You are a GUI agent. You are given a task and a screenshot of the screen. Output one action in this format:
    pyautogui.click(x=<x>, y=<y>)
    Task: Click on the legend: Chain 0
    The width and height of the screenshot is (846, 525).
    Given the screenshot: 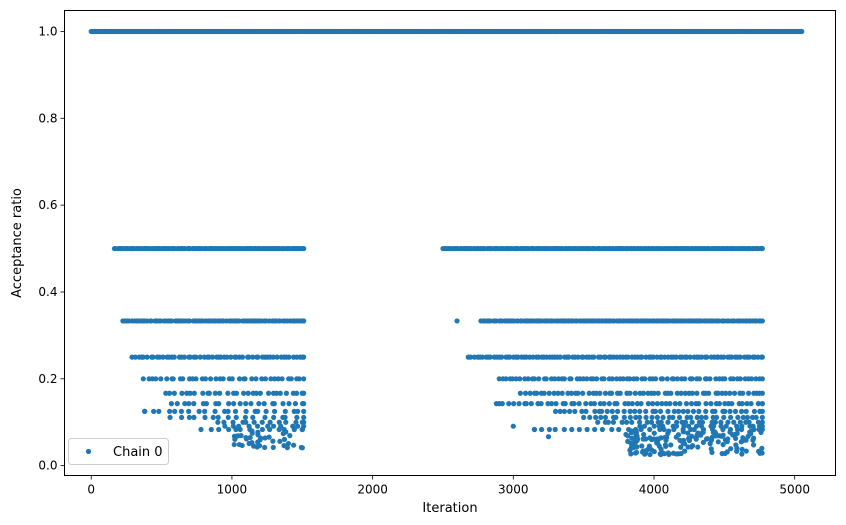 What is the action you would take?
    pyautogui.click(x=118, y=451)
    